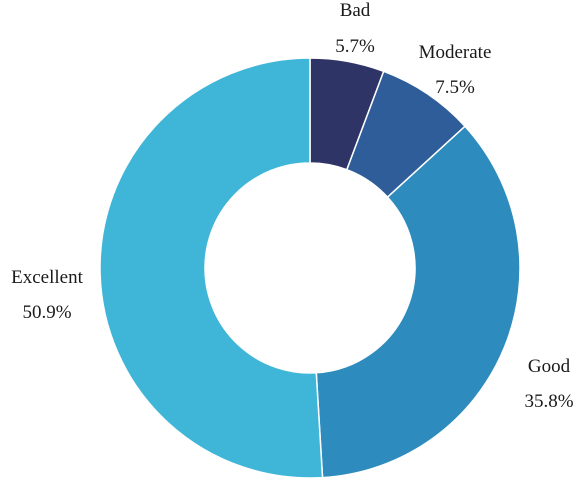  Describe the element at coordinates (355, 46) in the screenshot. I see `label-bad-value: 5.7%` at that location.